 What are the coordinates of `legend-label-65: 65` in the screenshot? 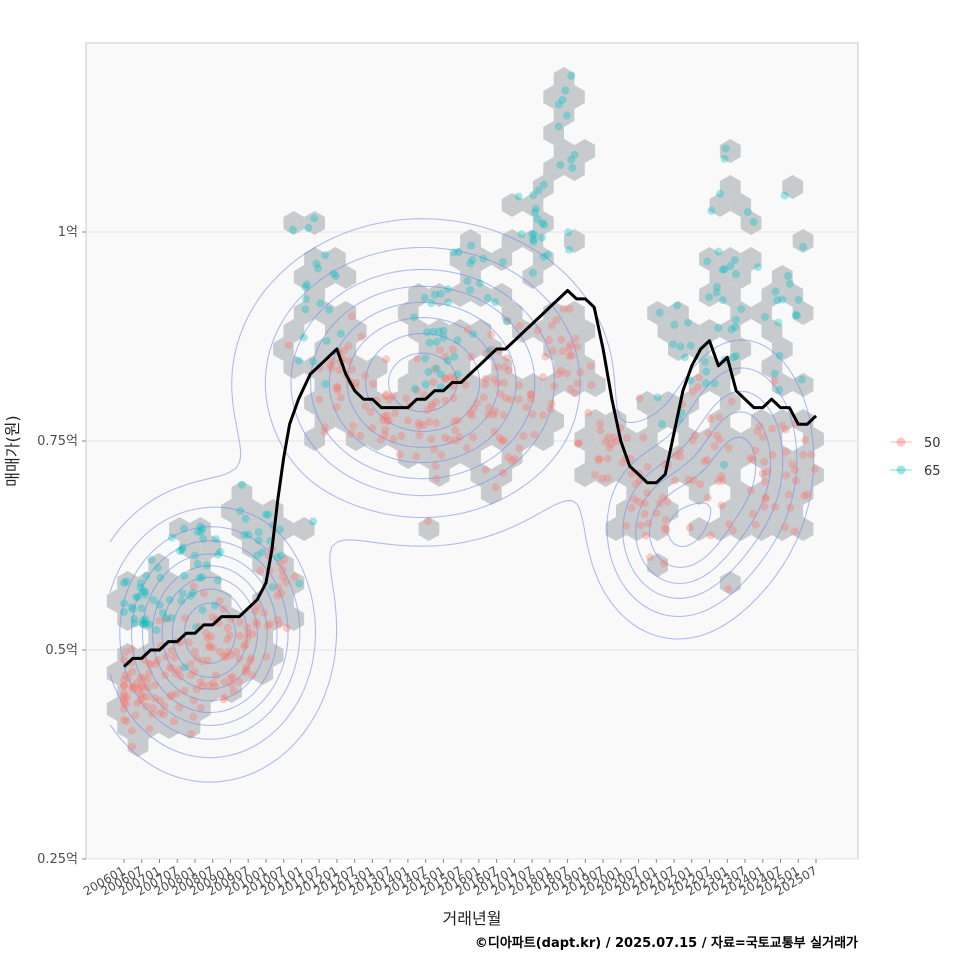 It's located at (932, 471).